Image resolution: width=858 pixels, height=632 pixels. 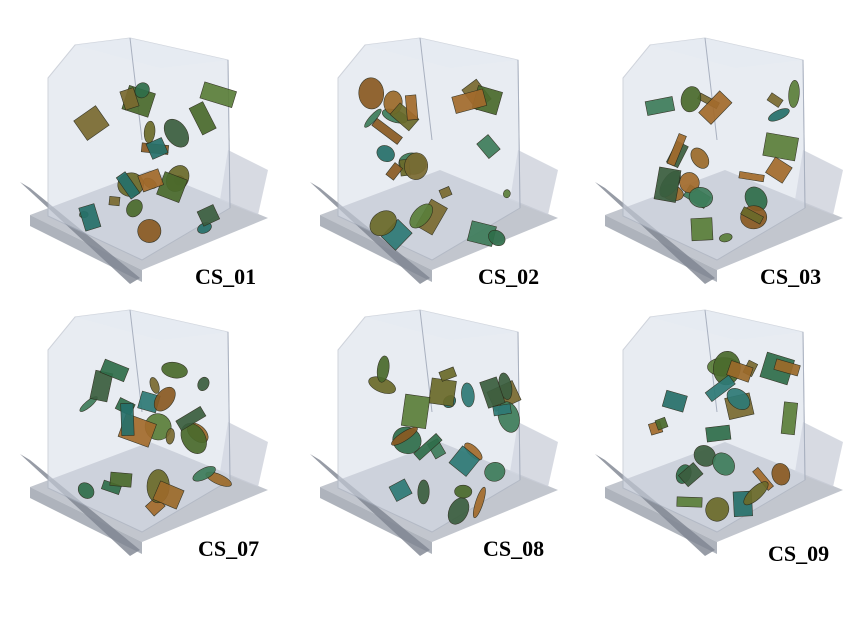 I want to click on panel-label: CS_02, so click(x=509, y=276).